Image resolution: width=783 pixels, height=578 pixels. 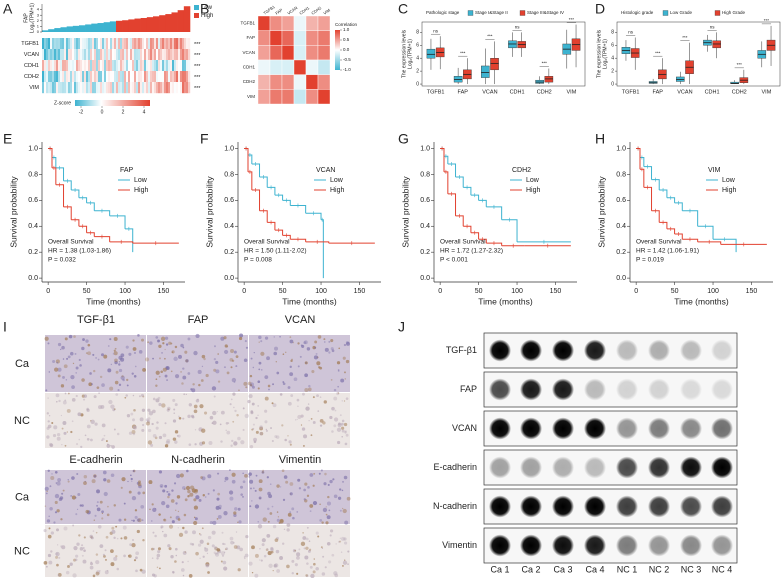 I want to click on column-label: Vimentin, so click(x=300, y=460).